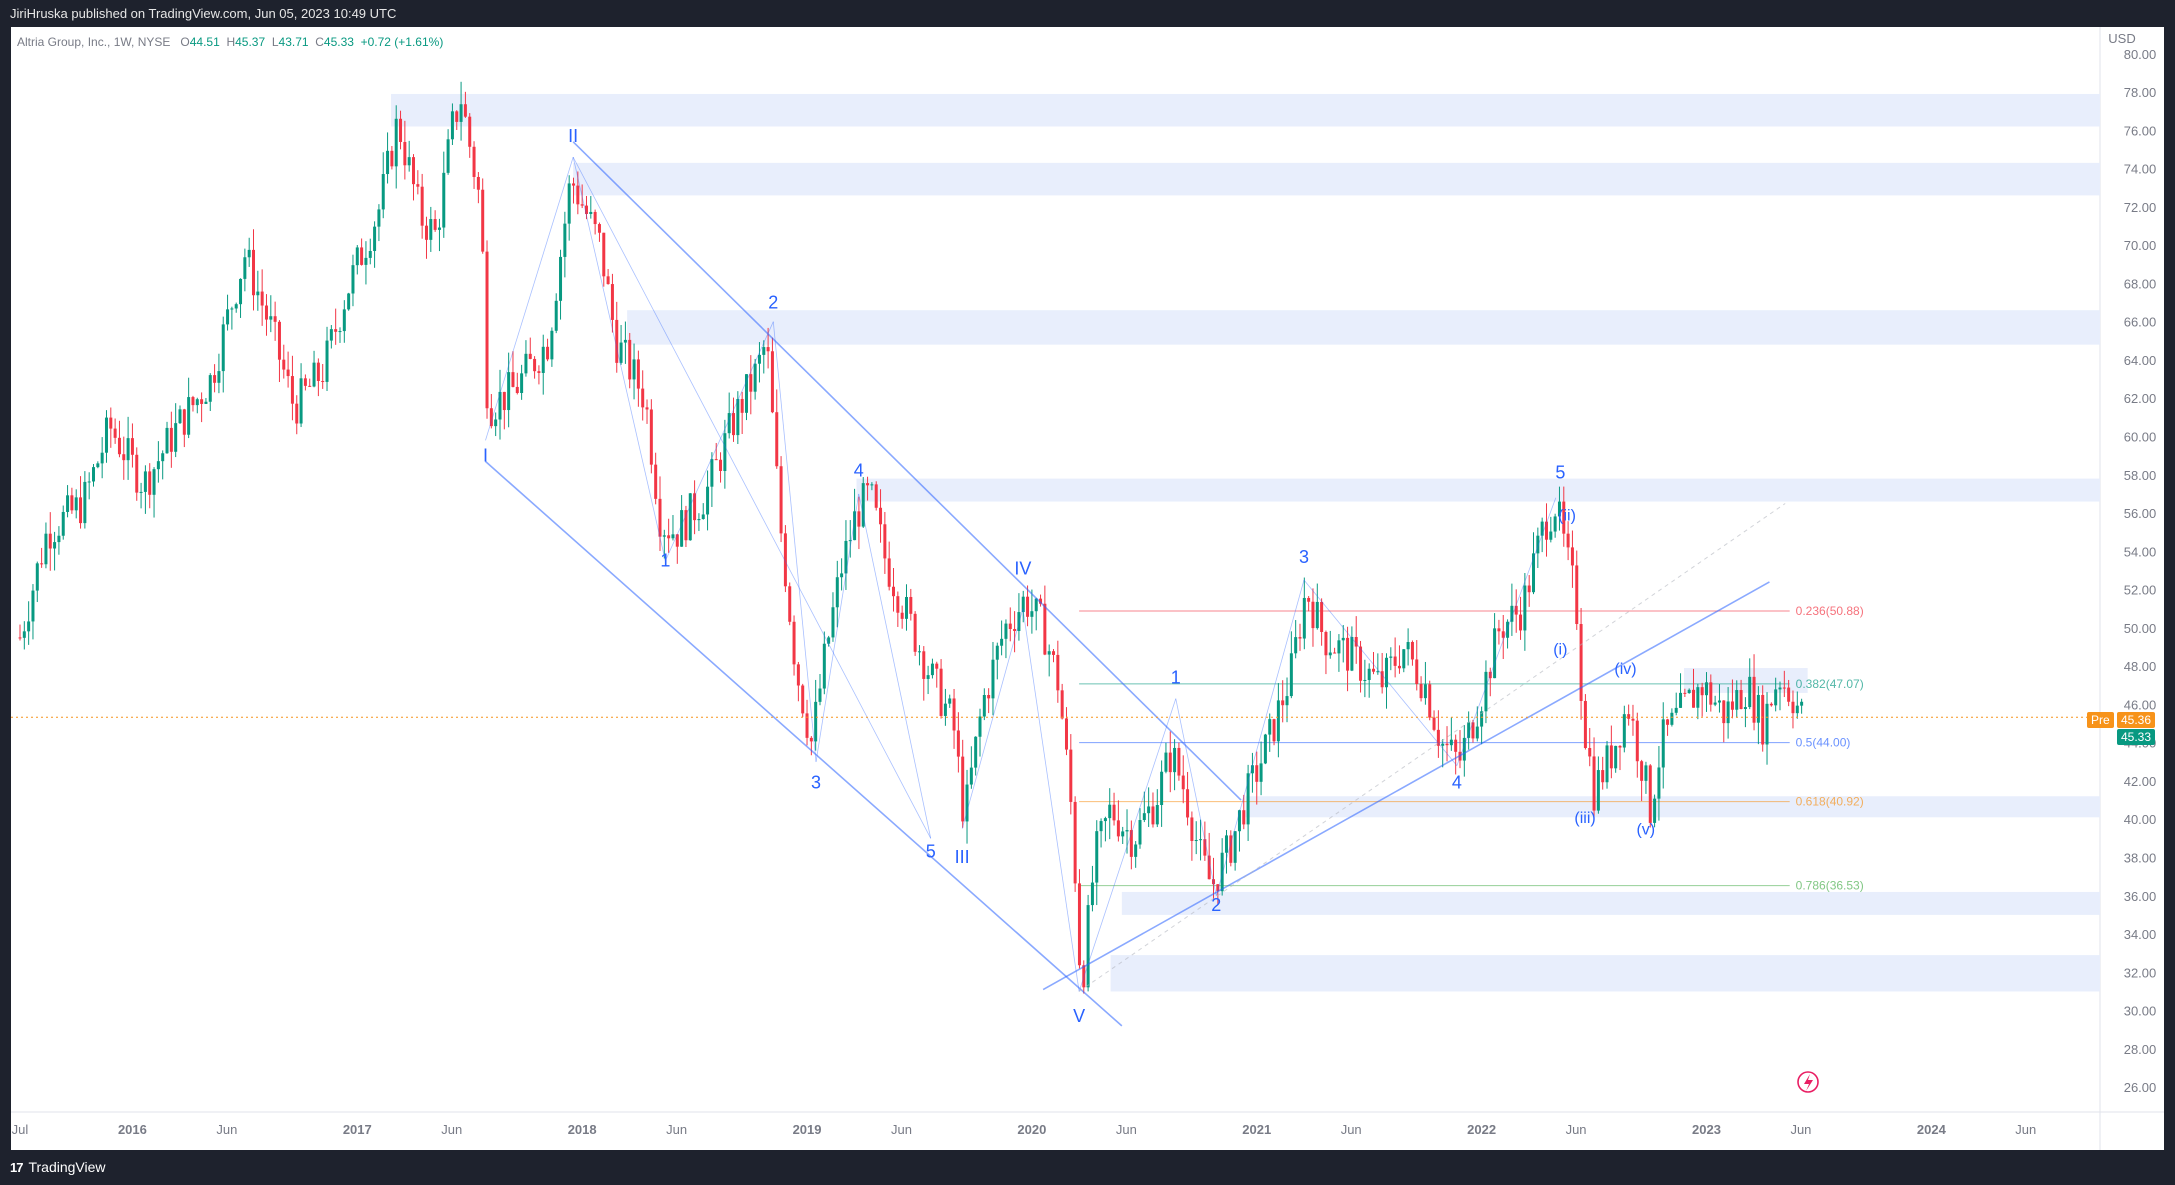 Image resolution: width=2175 pixels, height=1185 pixels. What do you see at coordinates (2140, 972) in the screenshot?
I see `y-tick-label: 32.00` at bounding box center [2140, 972].